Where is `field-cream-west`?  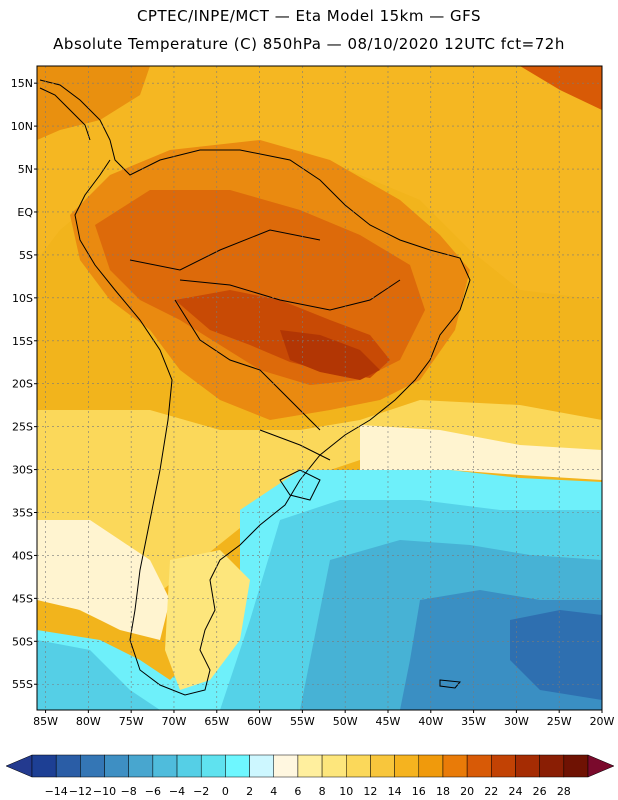 field-cream-west is located at coordinates (103, 580).